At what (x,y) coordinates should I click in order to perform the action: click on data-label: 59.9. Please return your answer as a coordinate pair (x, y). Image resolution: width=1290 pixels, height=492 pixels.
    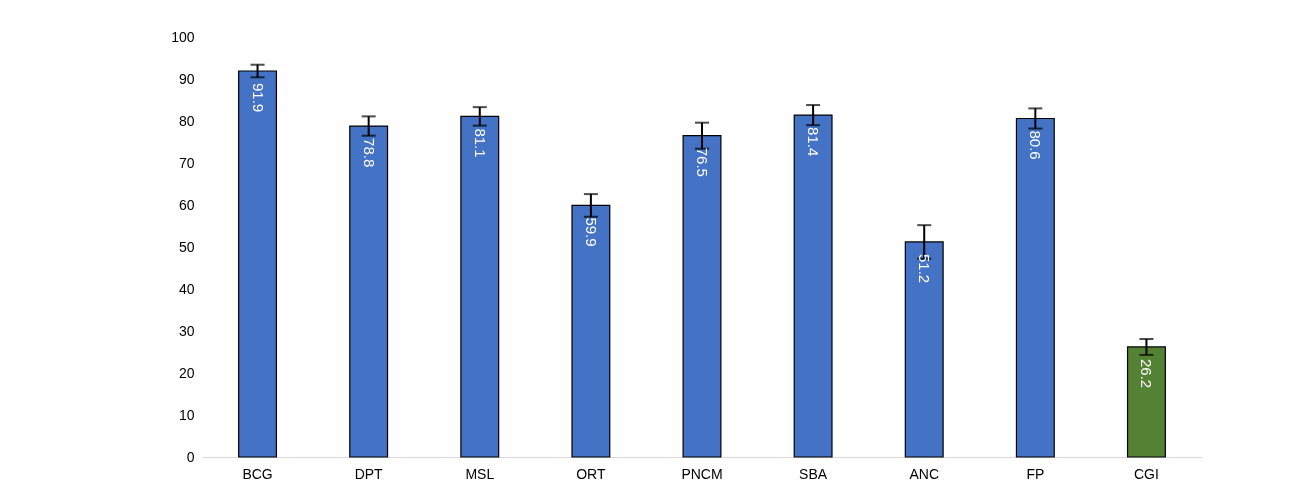
    Looking at the image, I should click on (591, 232).